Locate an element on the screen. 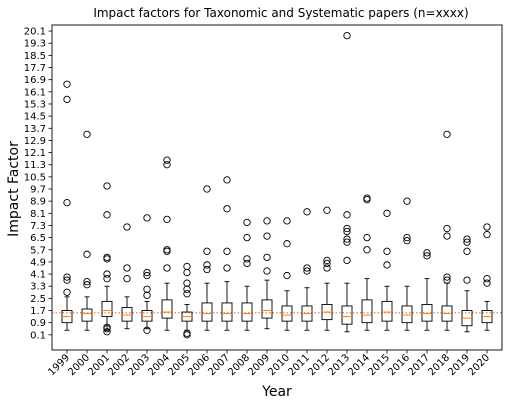 The image size is (510, 406). y-tick-label: 13.7 is located at coordinates (35, 129).